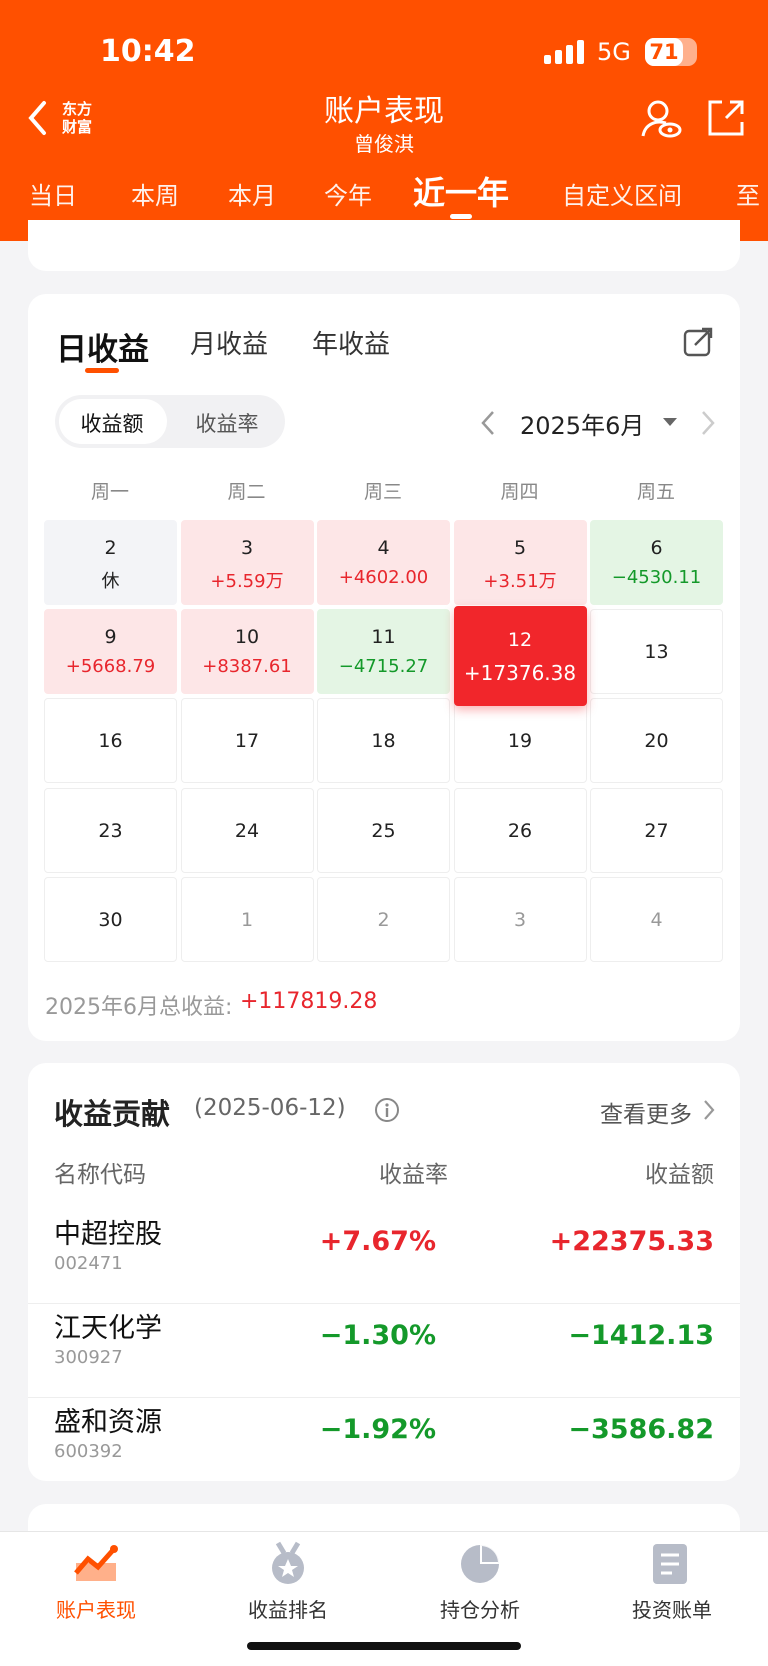 Image resolution: width=768 pixels, height=1666 pixels. Describe the element at coordinates (582, 426) in the screenshot. I see `month-label: 2025年6月` at that location.